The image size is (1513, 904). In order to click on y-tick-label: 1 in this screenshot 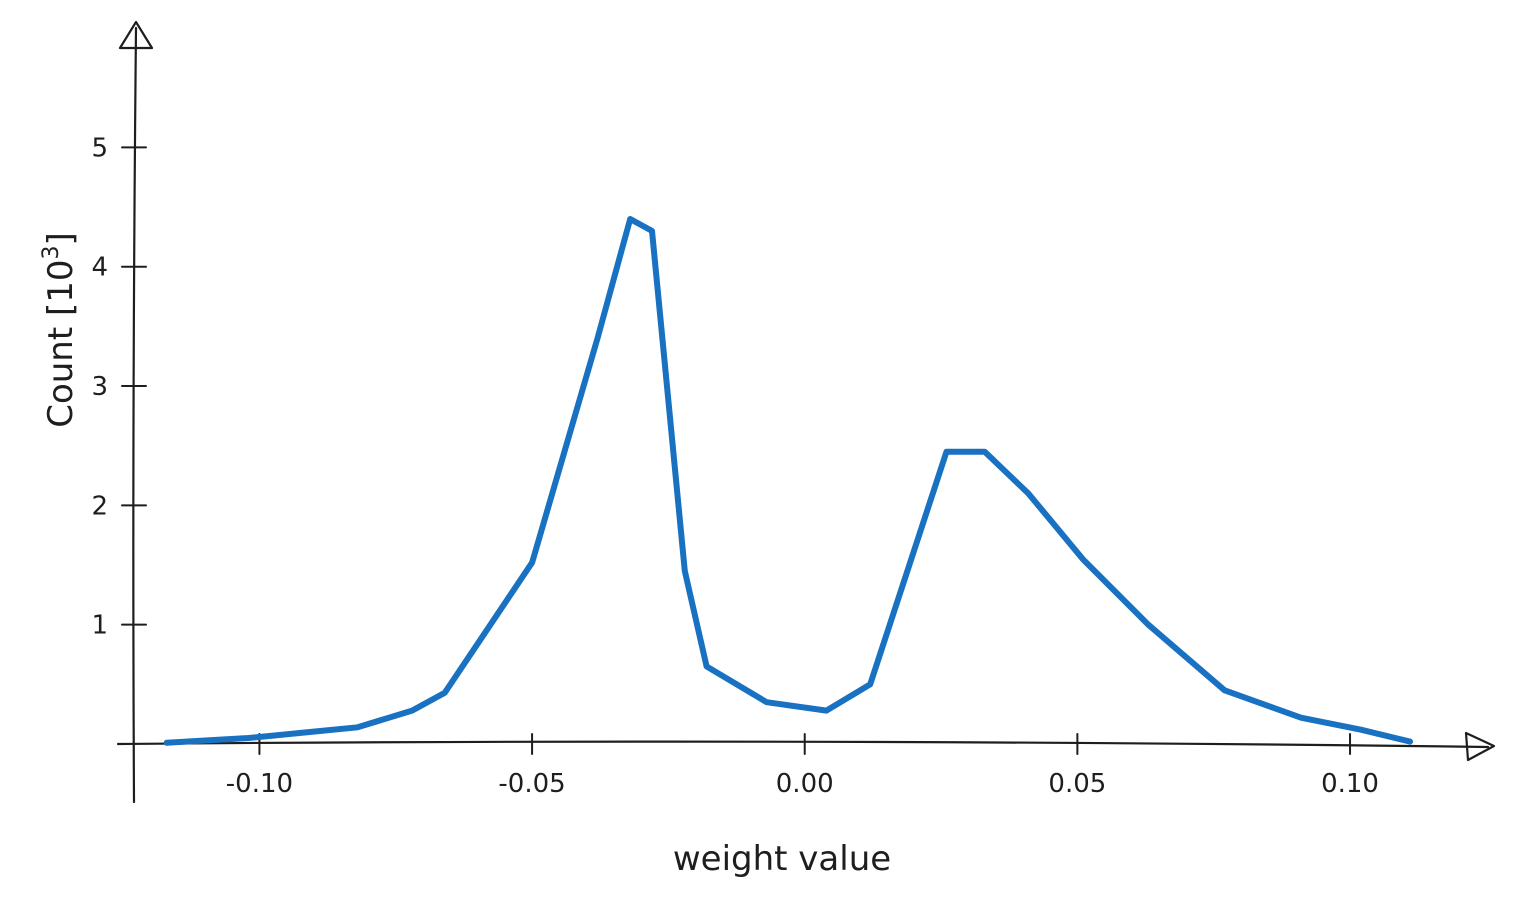, I will do `click(99, 626)`.